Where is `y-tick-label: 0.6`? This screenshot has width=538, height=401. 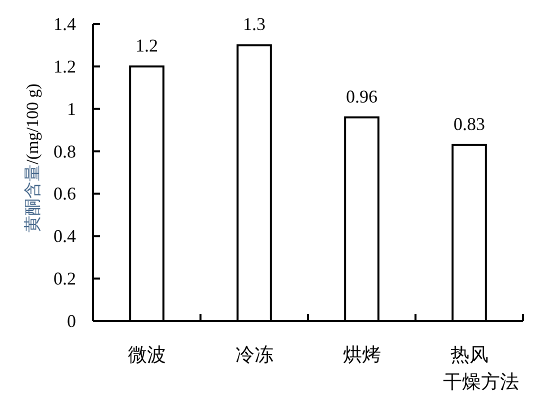 y-tick-label: 0.6 is located at coordinates (65, 194).